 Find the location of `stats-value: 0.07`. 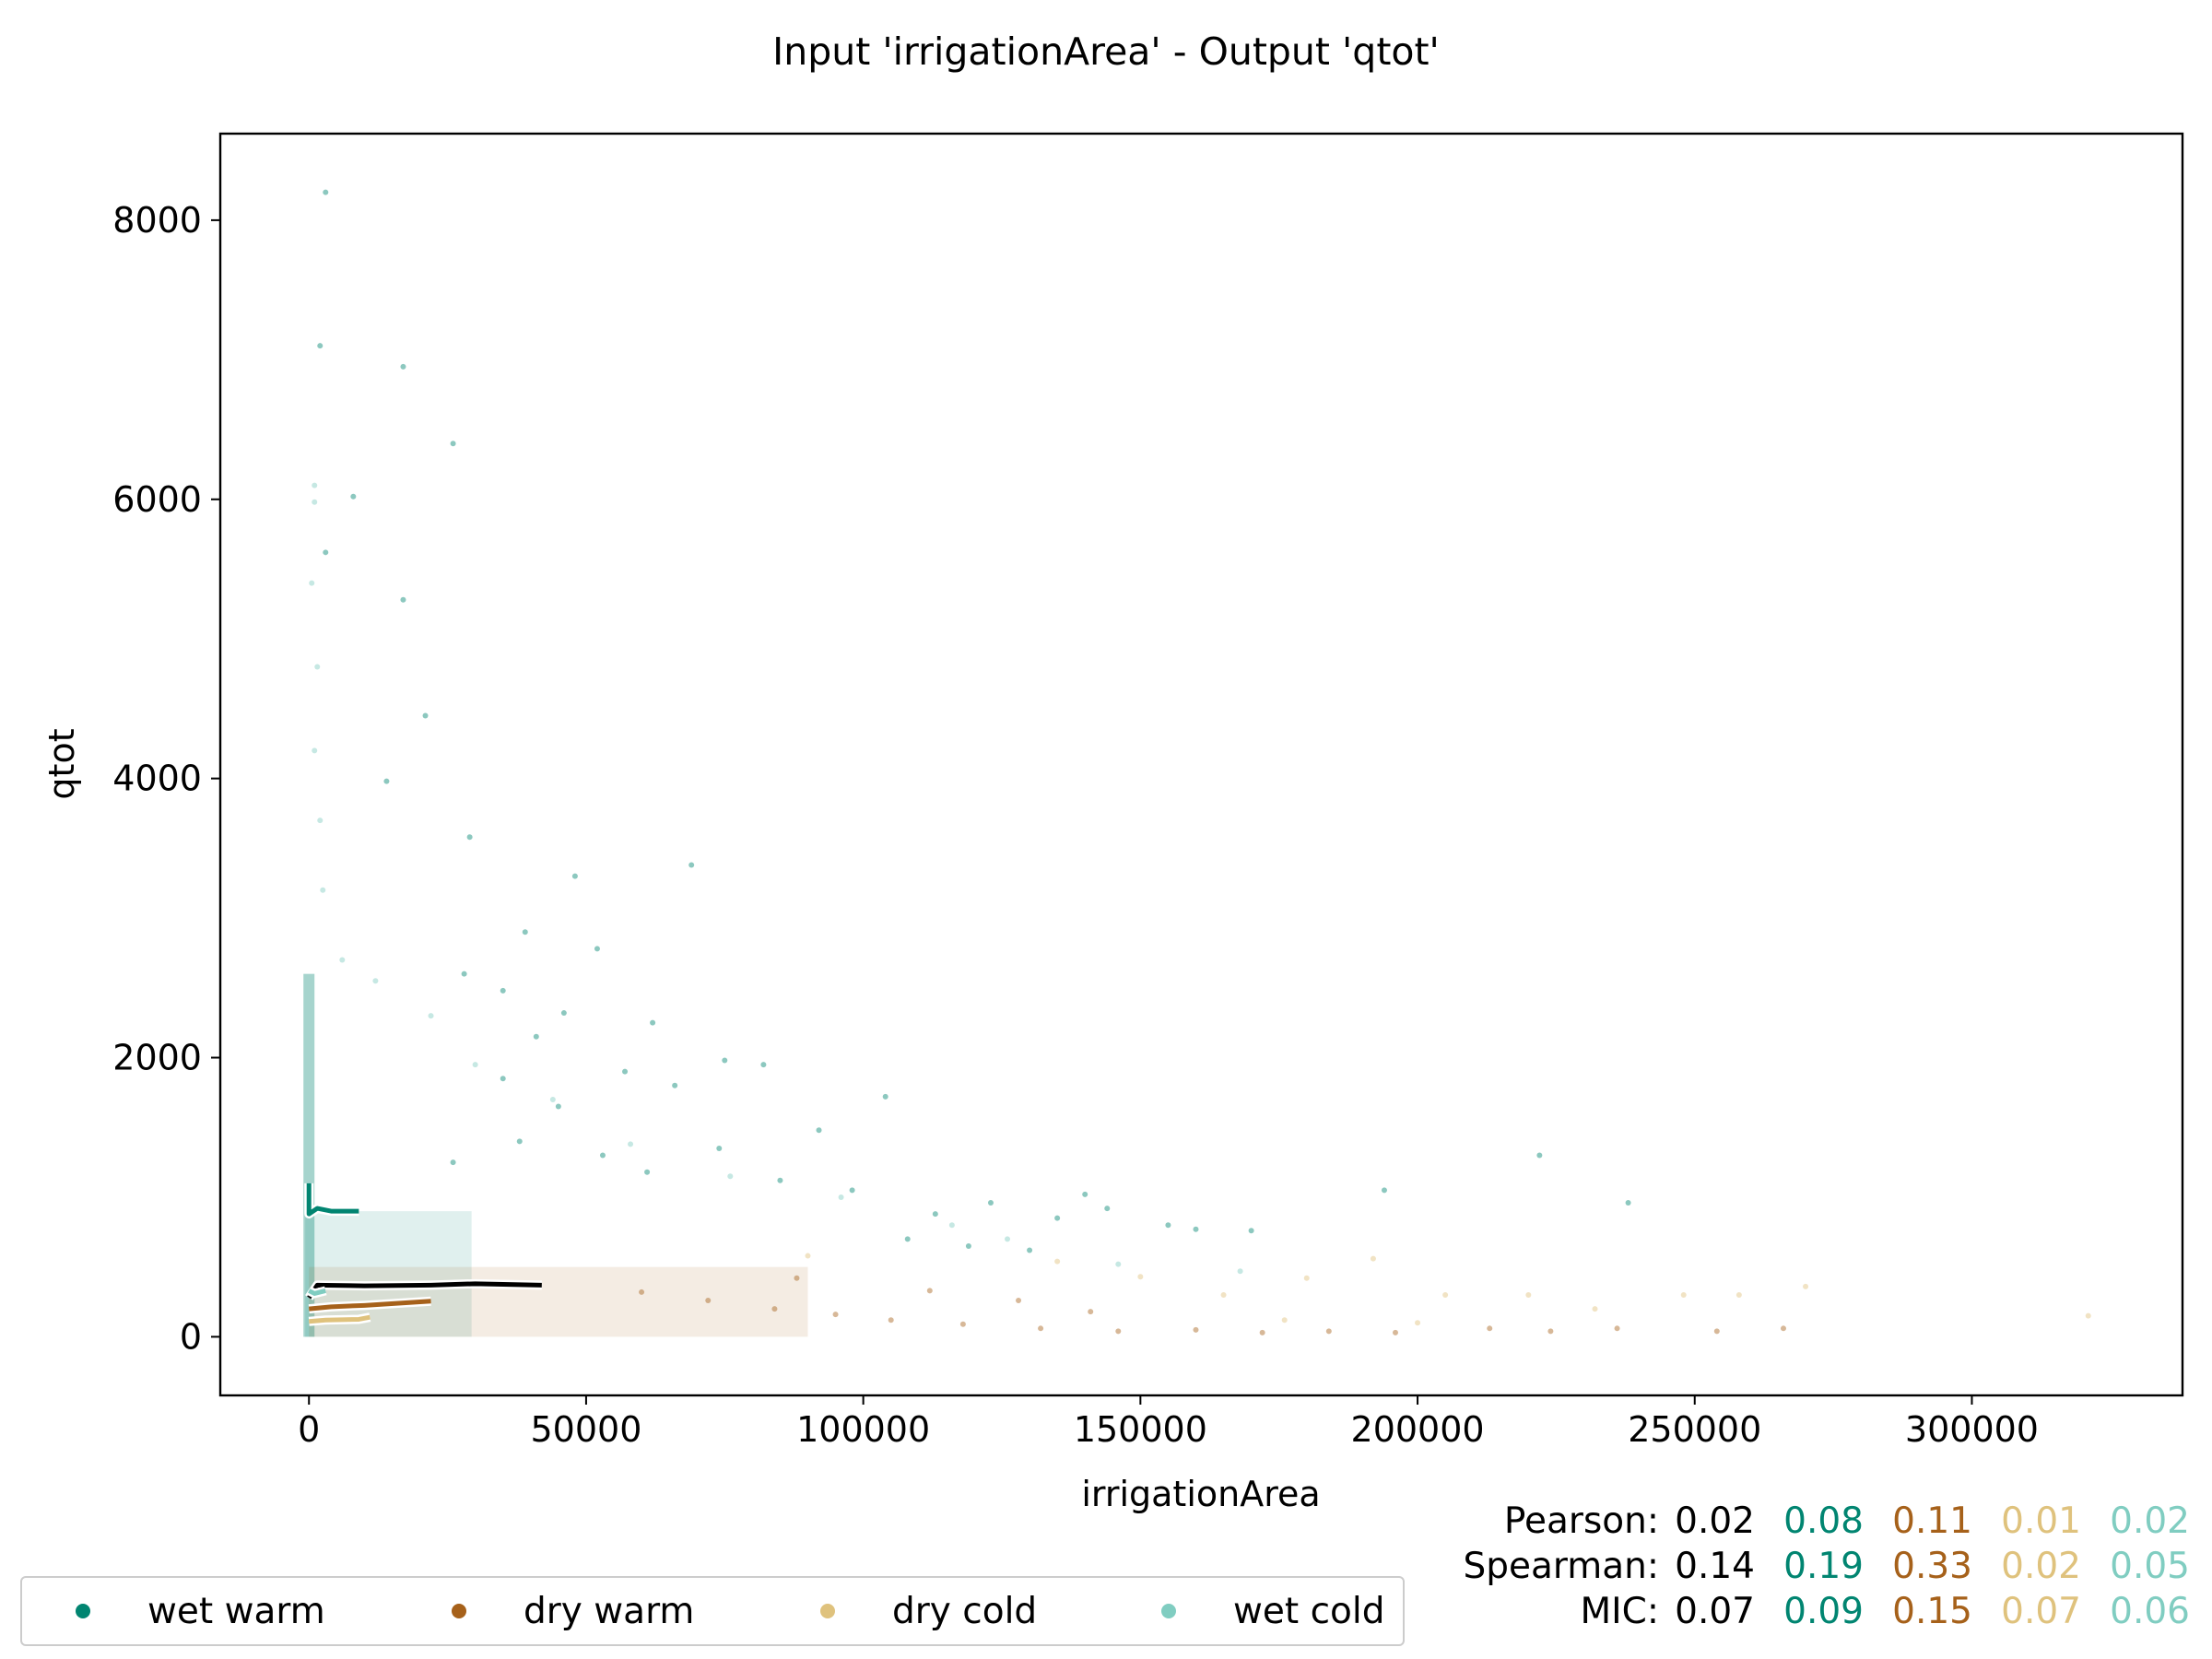

stats-value: 0.07 is located at coordinates (2041, 1611).